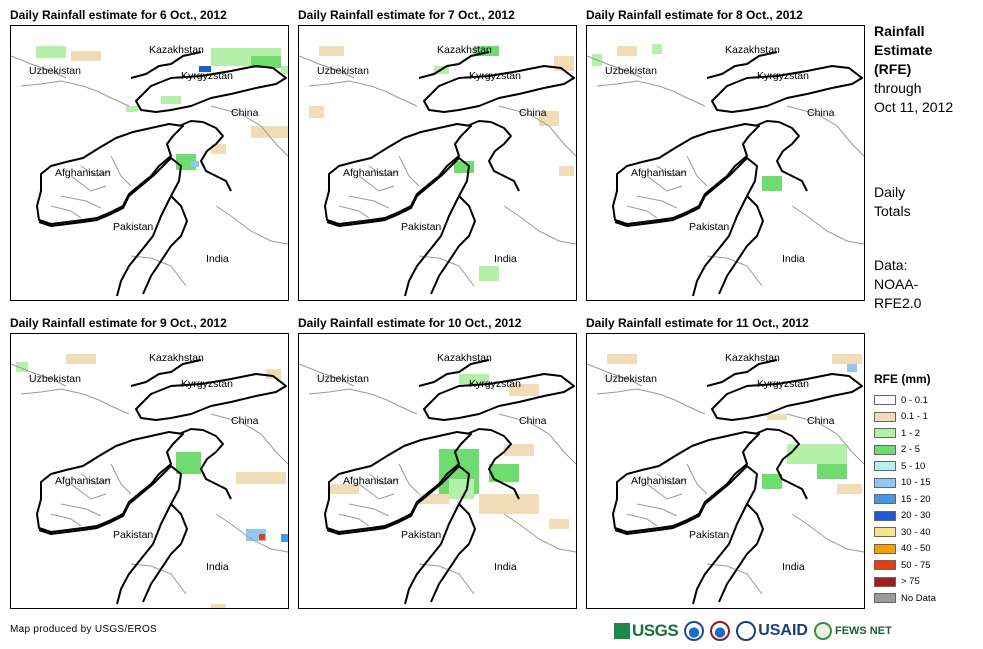  What do you see at coordinates (646, 631) in the screenshot?
I see `usgs-logo: USGS` at bounding box center [646, 631].